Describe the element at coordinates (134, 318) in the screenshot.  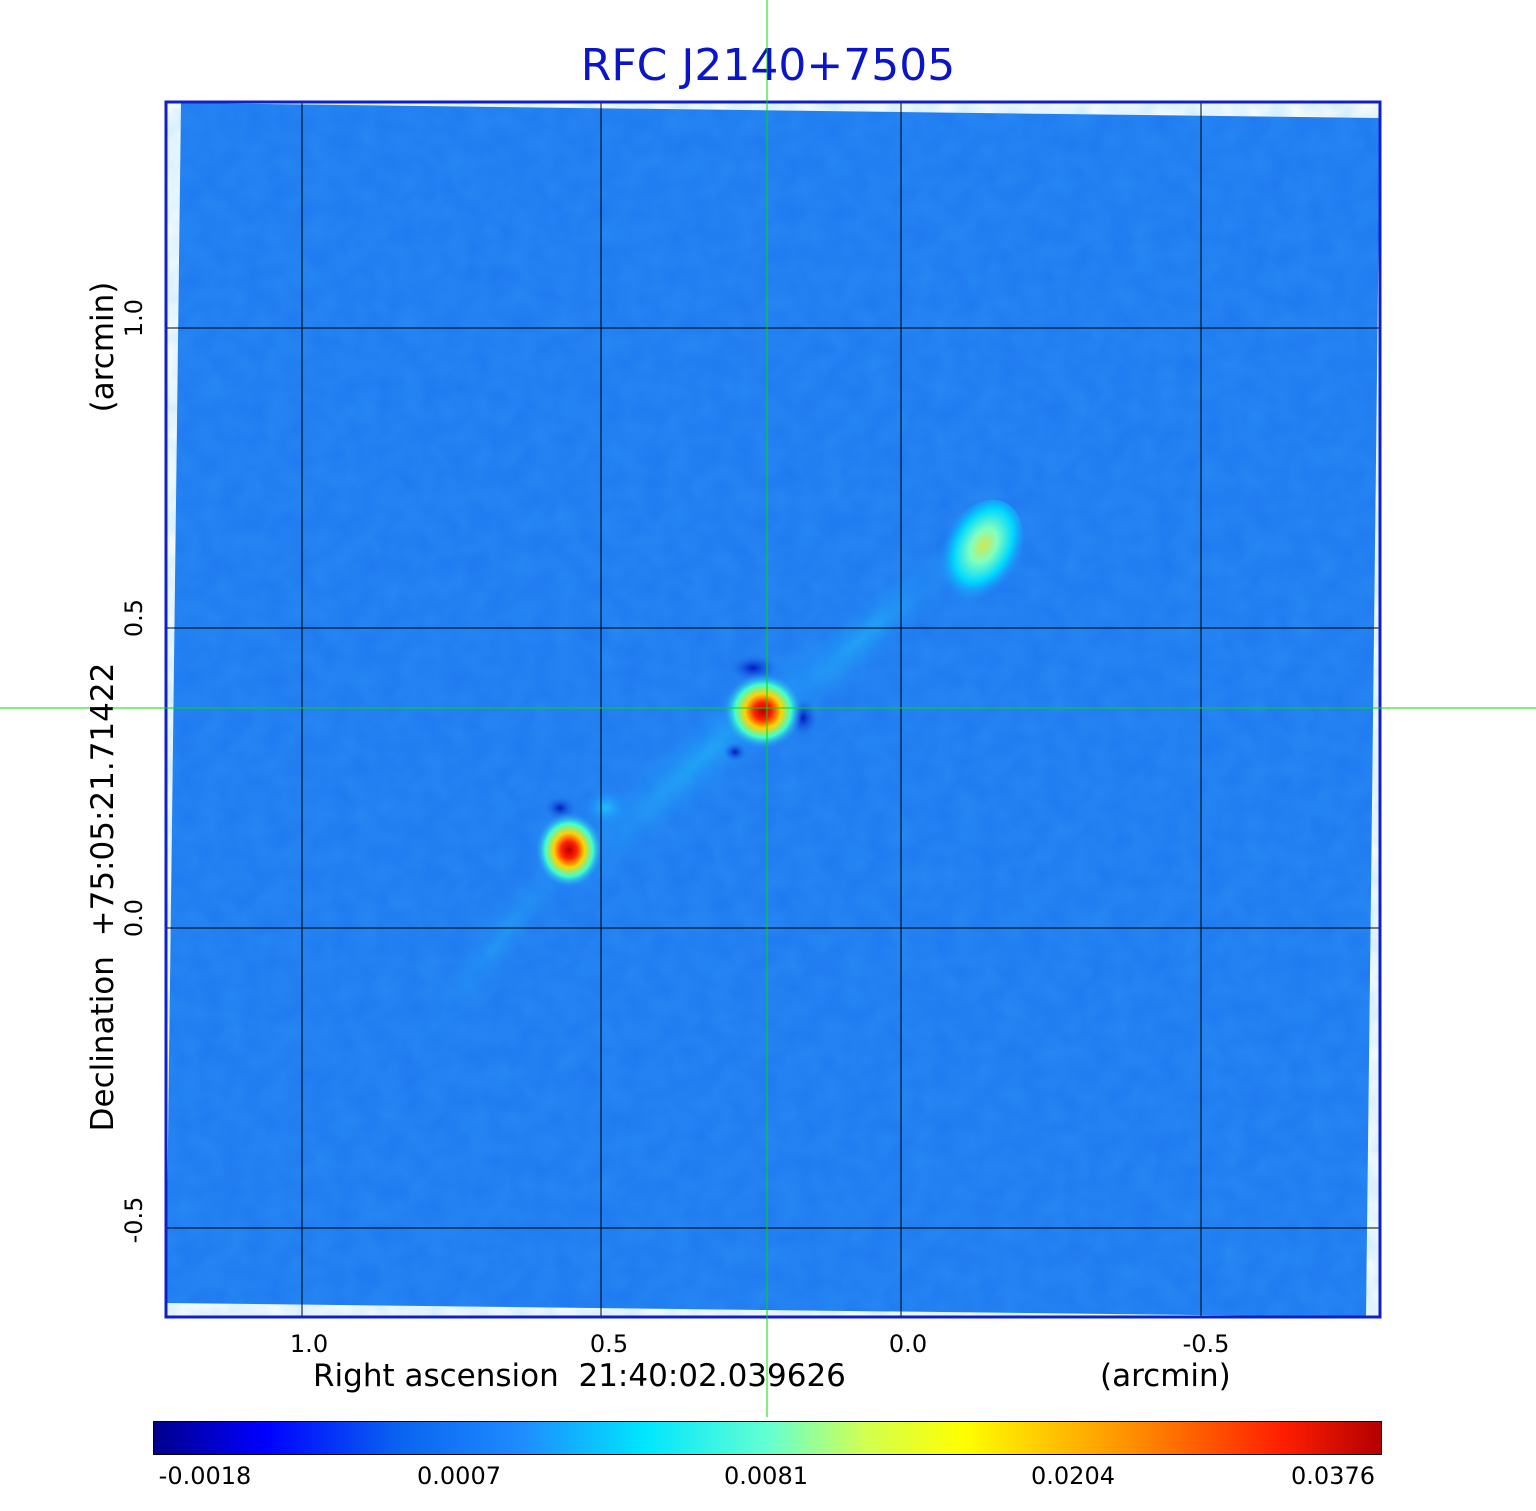
I see `y-tick-label: 1.0` at that location.